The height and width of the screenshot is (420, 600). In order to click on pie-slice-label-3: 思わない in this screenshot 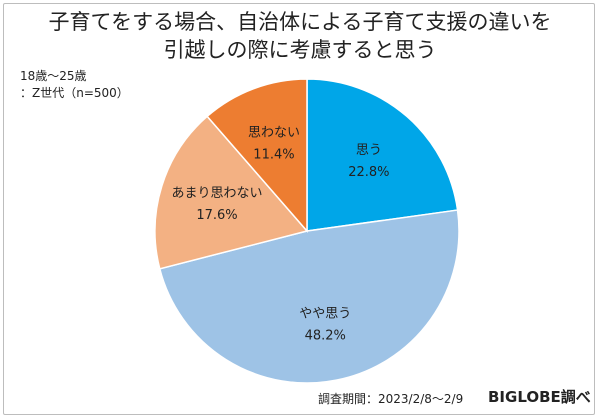, I will do `click(274, 133)`.